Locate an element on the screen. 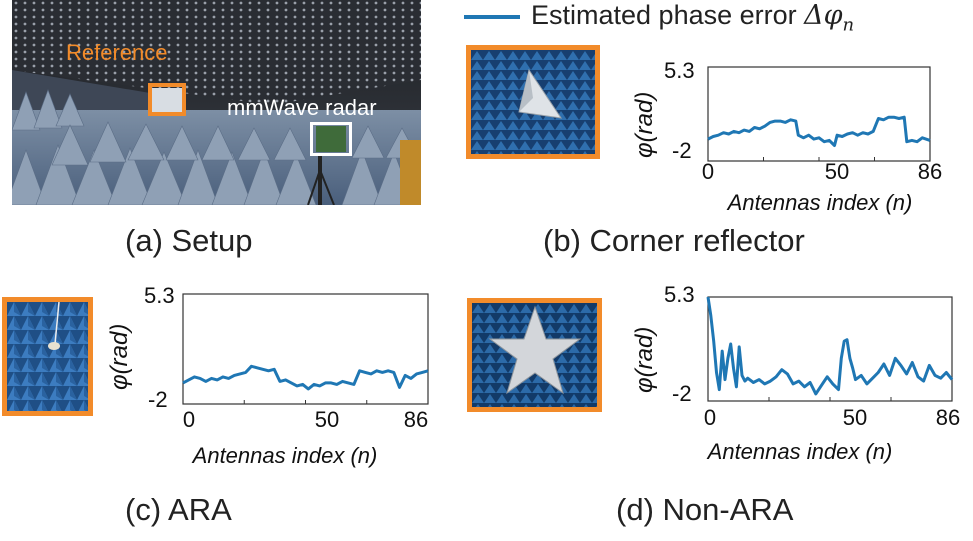  plot-c-xtick-0: 0 is located at coordinates (189, 419).